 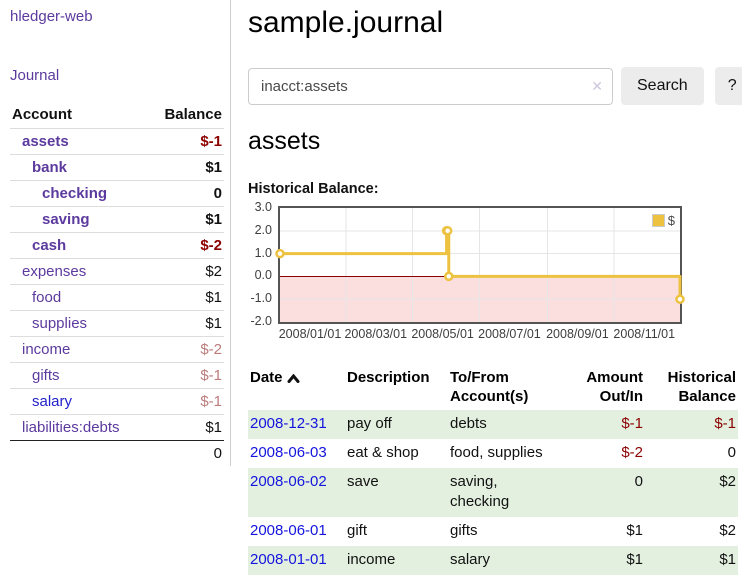 I want to click on balance-cell: $-1, so click(x=725, y=423).